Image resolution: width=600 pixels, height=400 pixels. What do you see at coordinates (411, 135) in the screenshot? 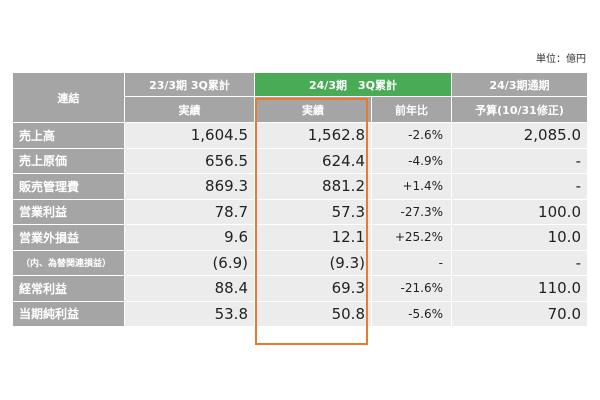
I see `yoy-cell: -2.6%` at bounding box center [411, 135].